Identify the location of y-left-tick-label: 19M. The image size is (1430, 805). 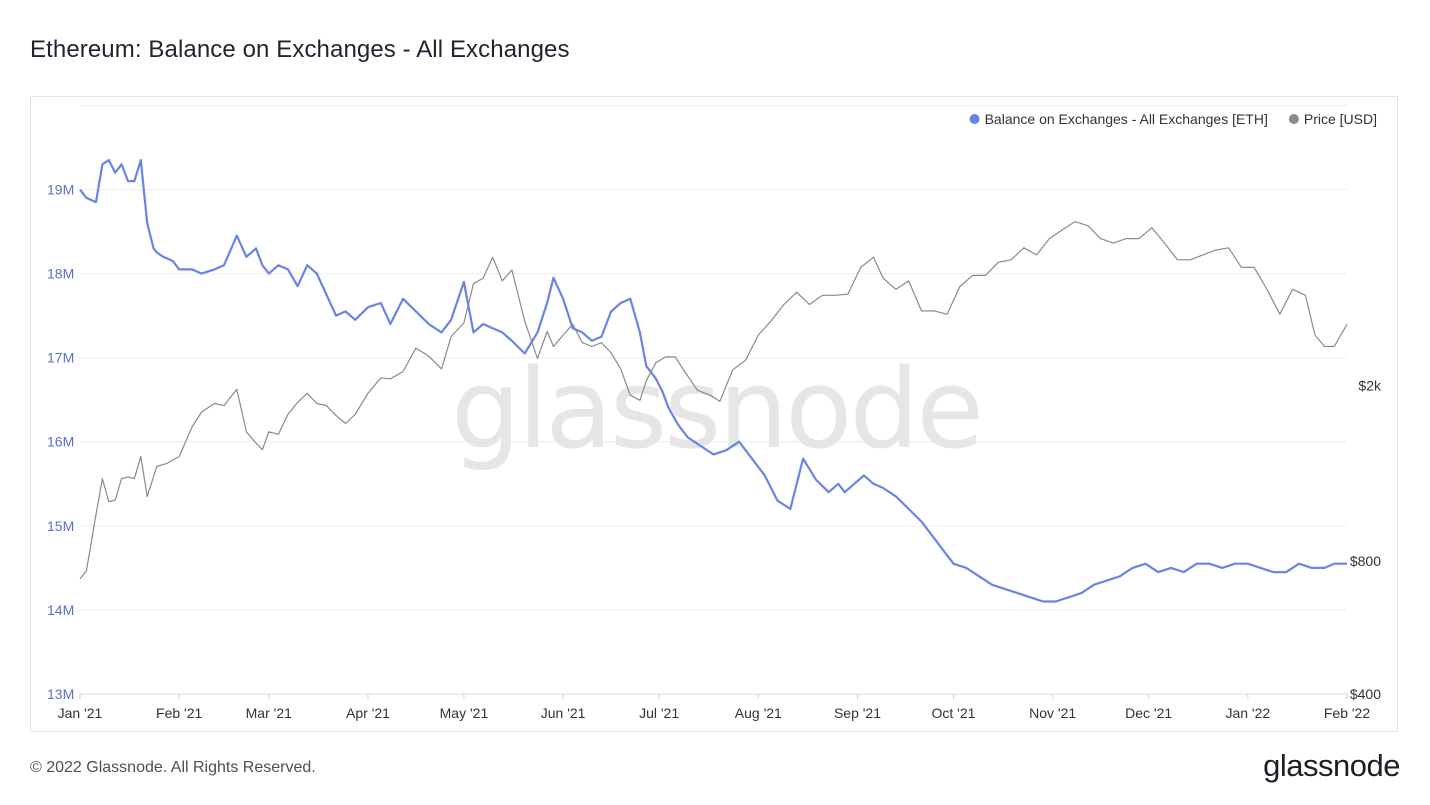
(60, 189).